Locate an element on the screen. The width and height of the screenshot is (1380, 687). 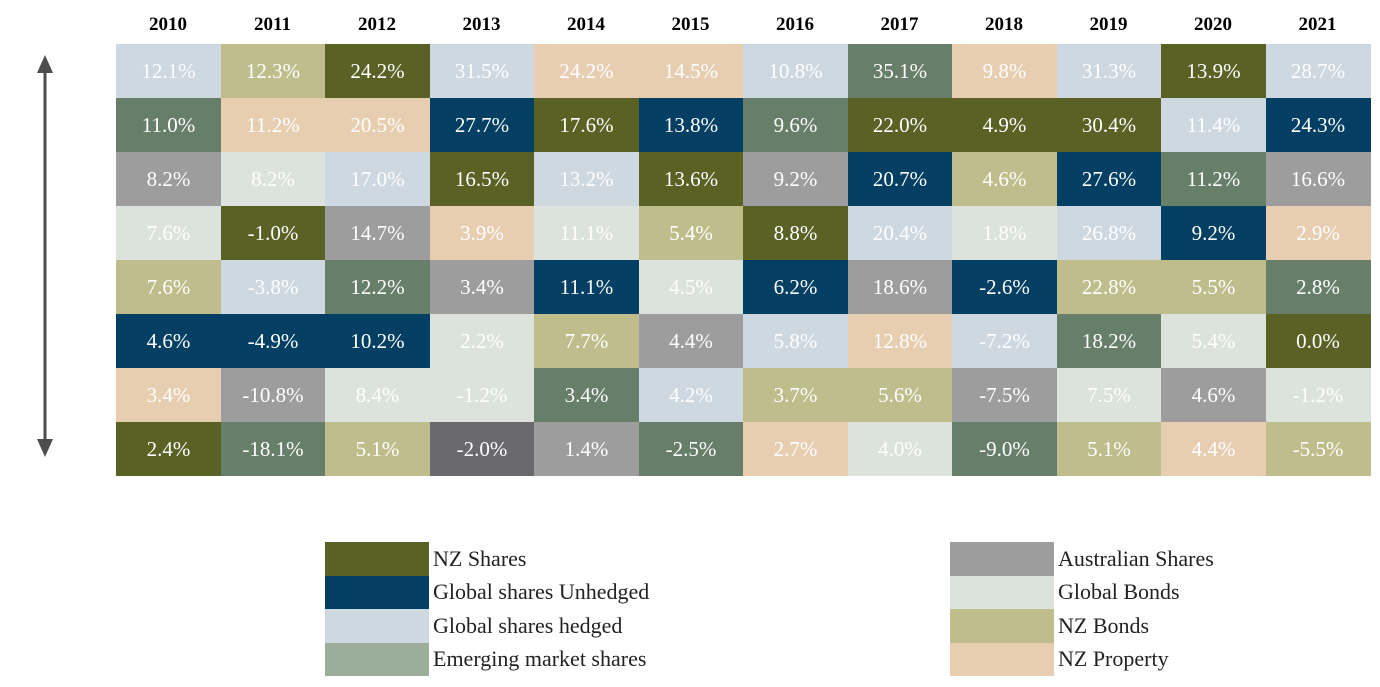
return-cell: 12.2% is located at coordinates (377, 287).